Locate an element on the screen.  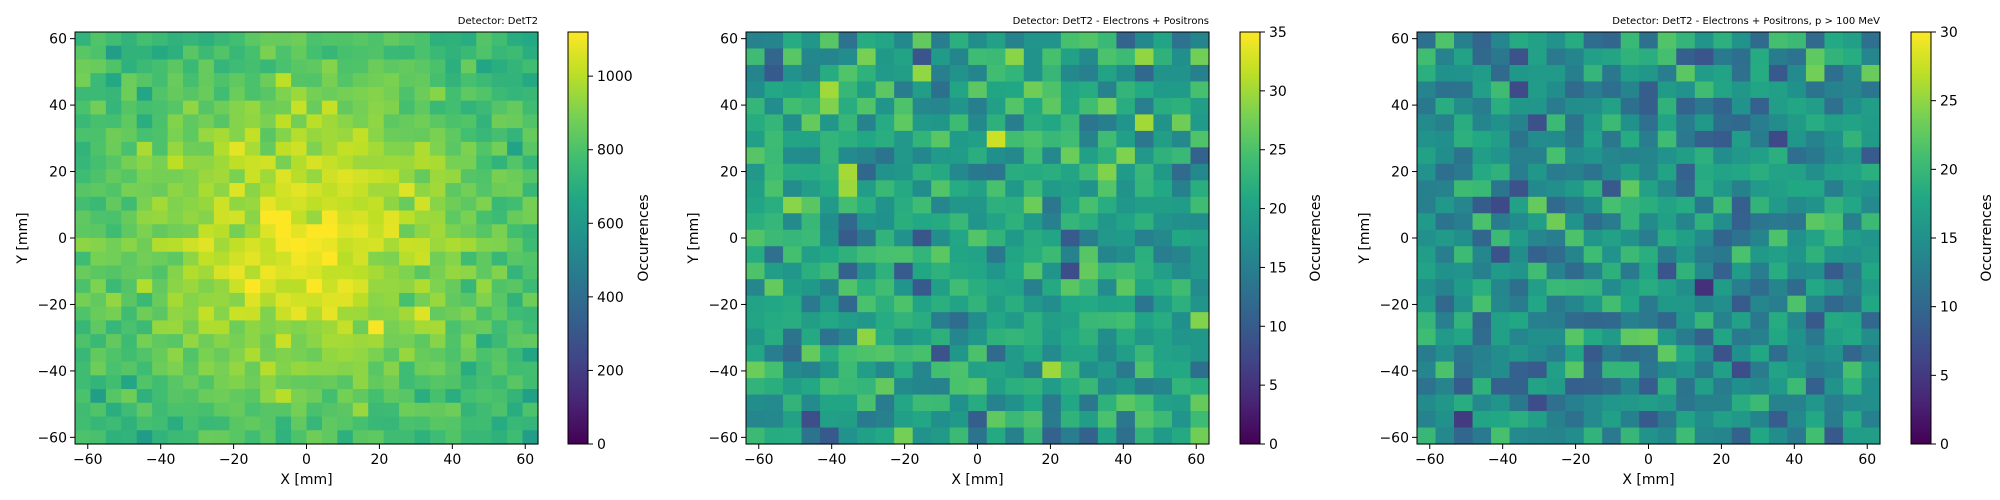
colorbar-tick-label: 20 is located at coordinates (1278, 210).